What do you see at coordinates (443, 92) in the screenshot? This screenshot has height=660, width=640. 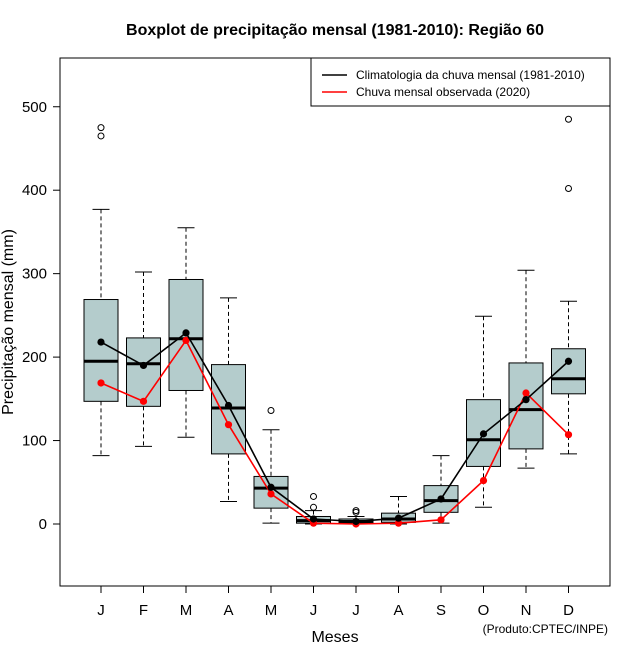 I see `legend-label-observed: Chuva mensal observada (2020)` at bounding box center [443, 92].